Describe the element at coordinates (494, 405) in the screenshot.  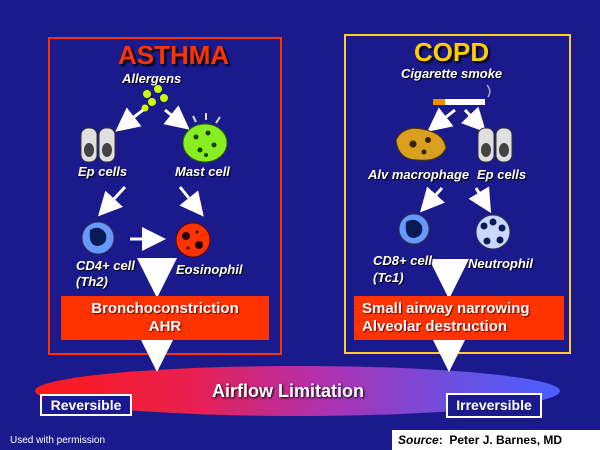
I see `irreversible-tag: Irreversible` at that location.